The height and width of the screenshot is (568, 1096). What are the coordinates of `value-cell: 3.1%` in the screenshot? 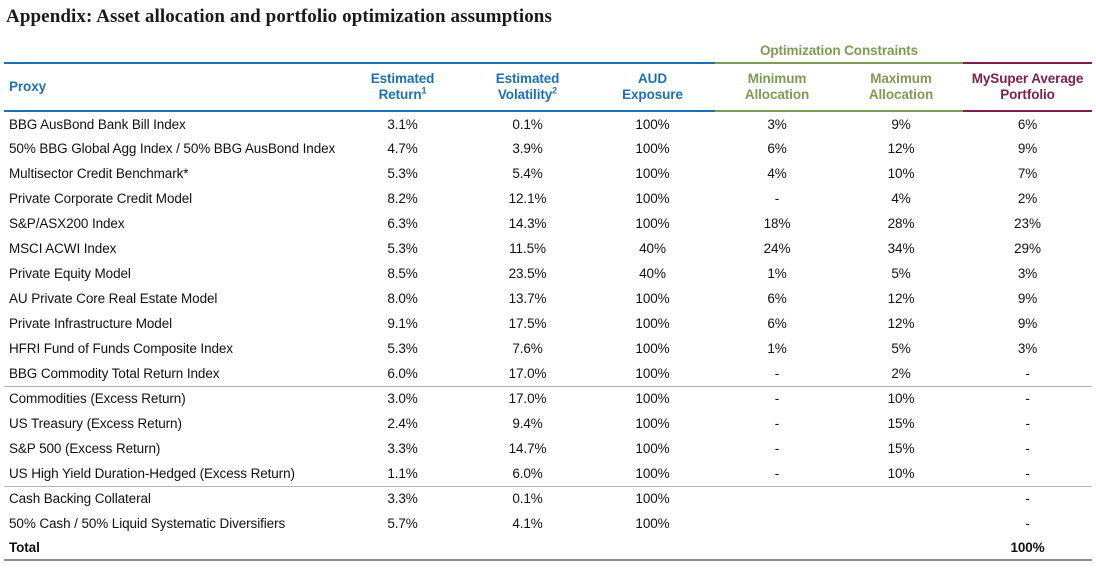 It's located at (402, 124).